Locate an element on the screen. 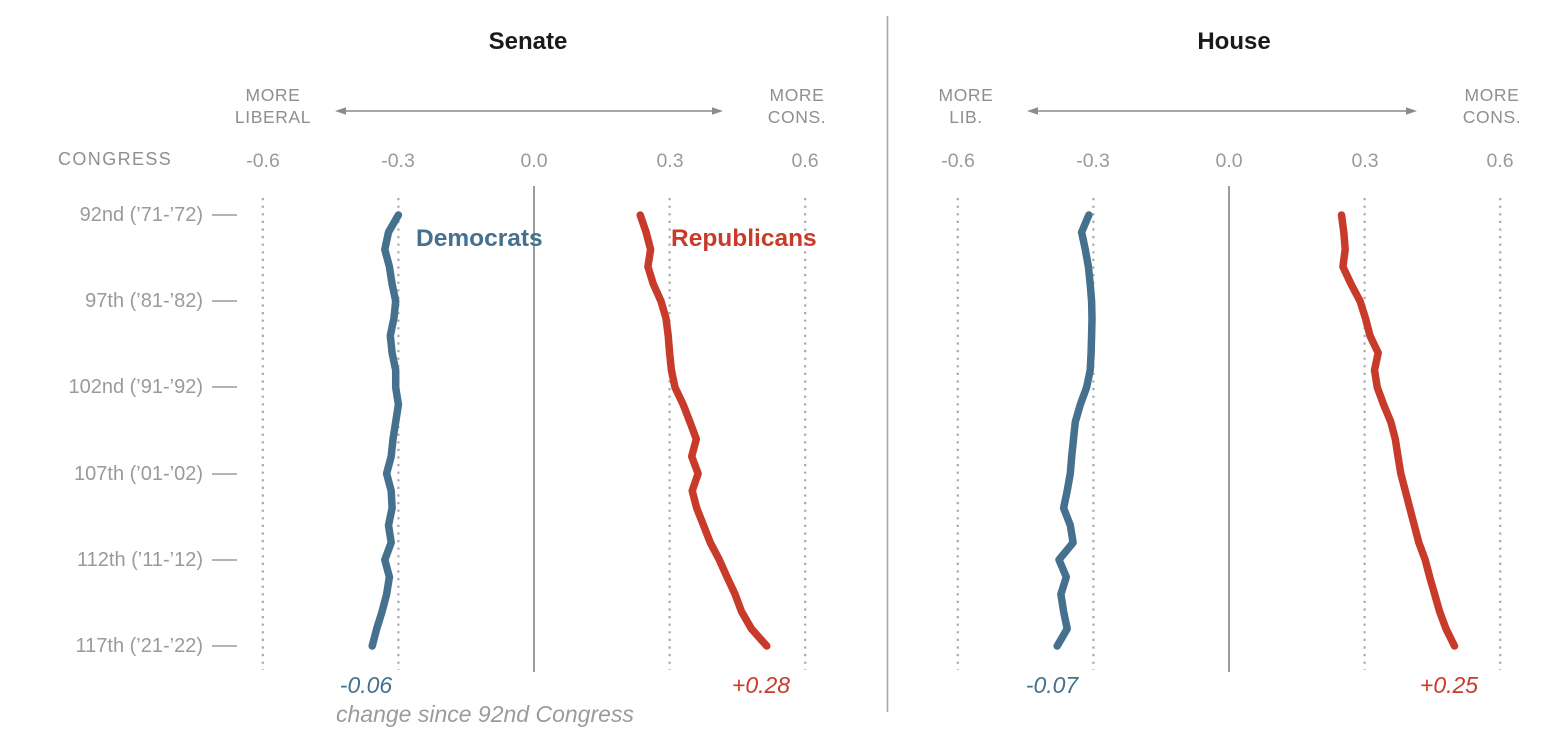 The height and width of the screenshot is (750, 1541). congress-column-header: CONGRESS is located at coordinates (115, 159).